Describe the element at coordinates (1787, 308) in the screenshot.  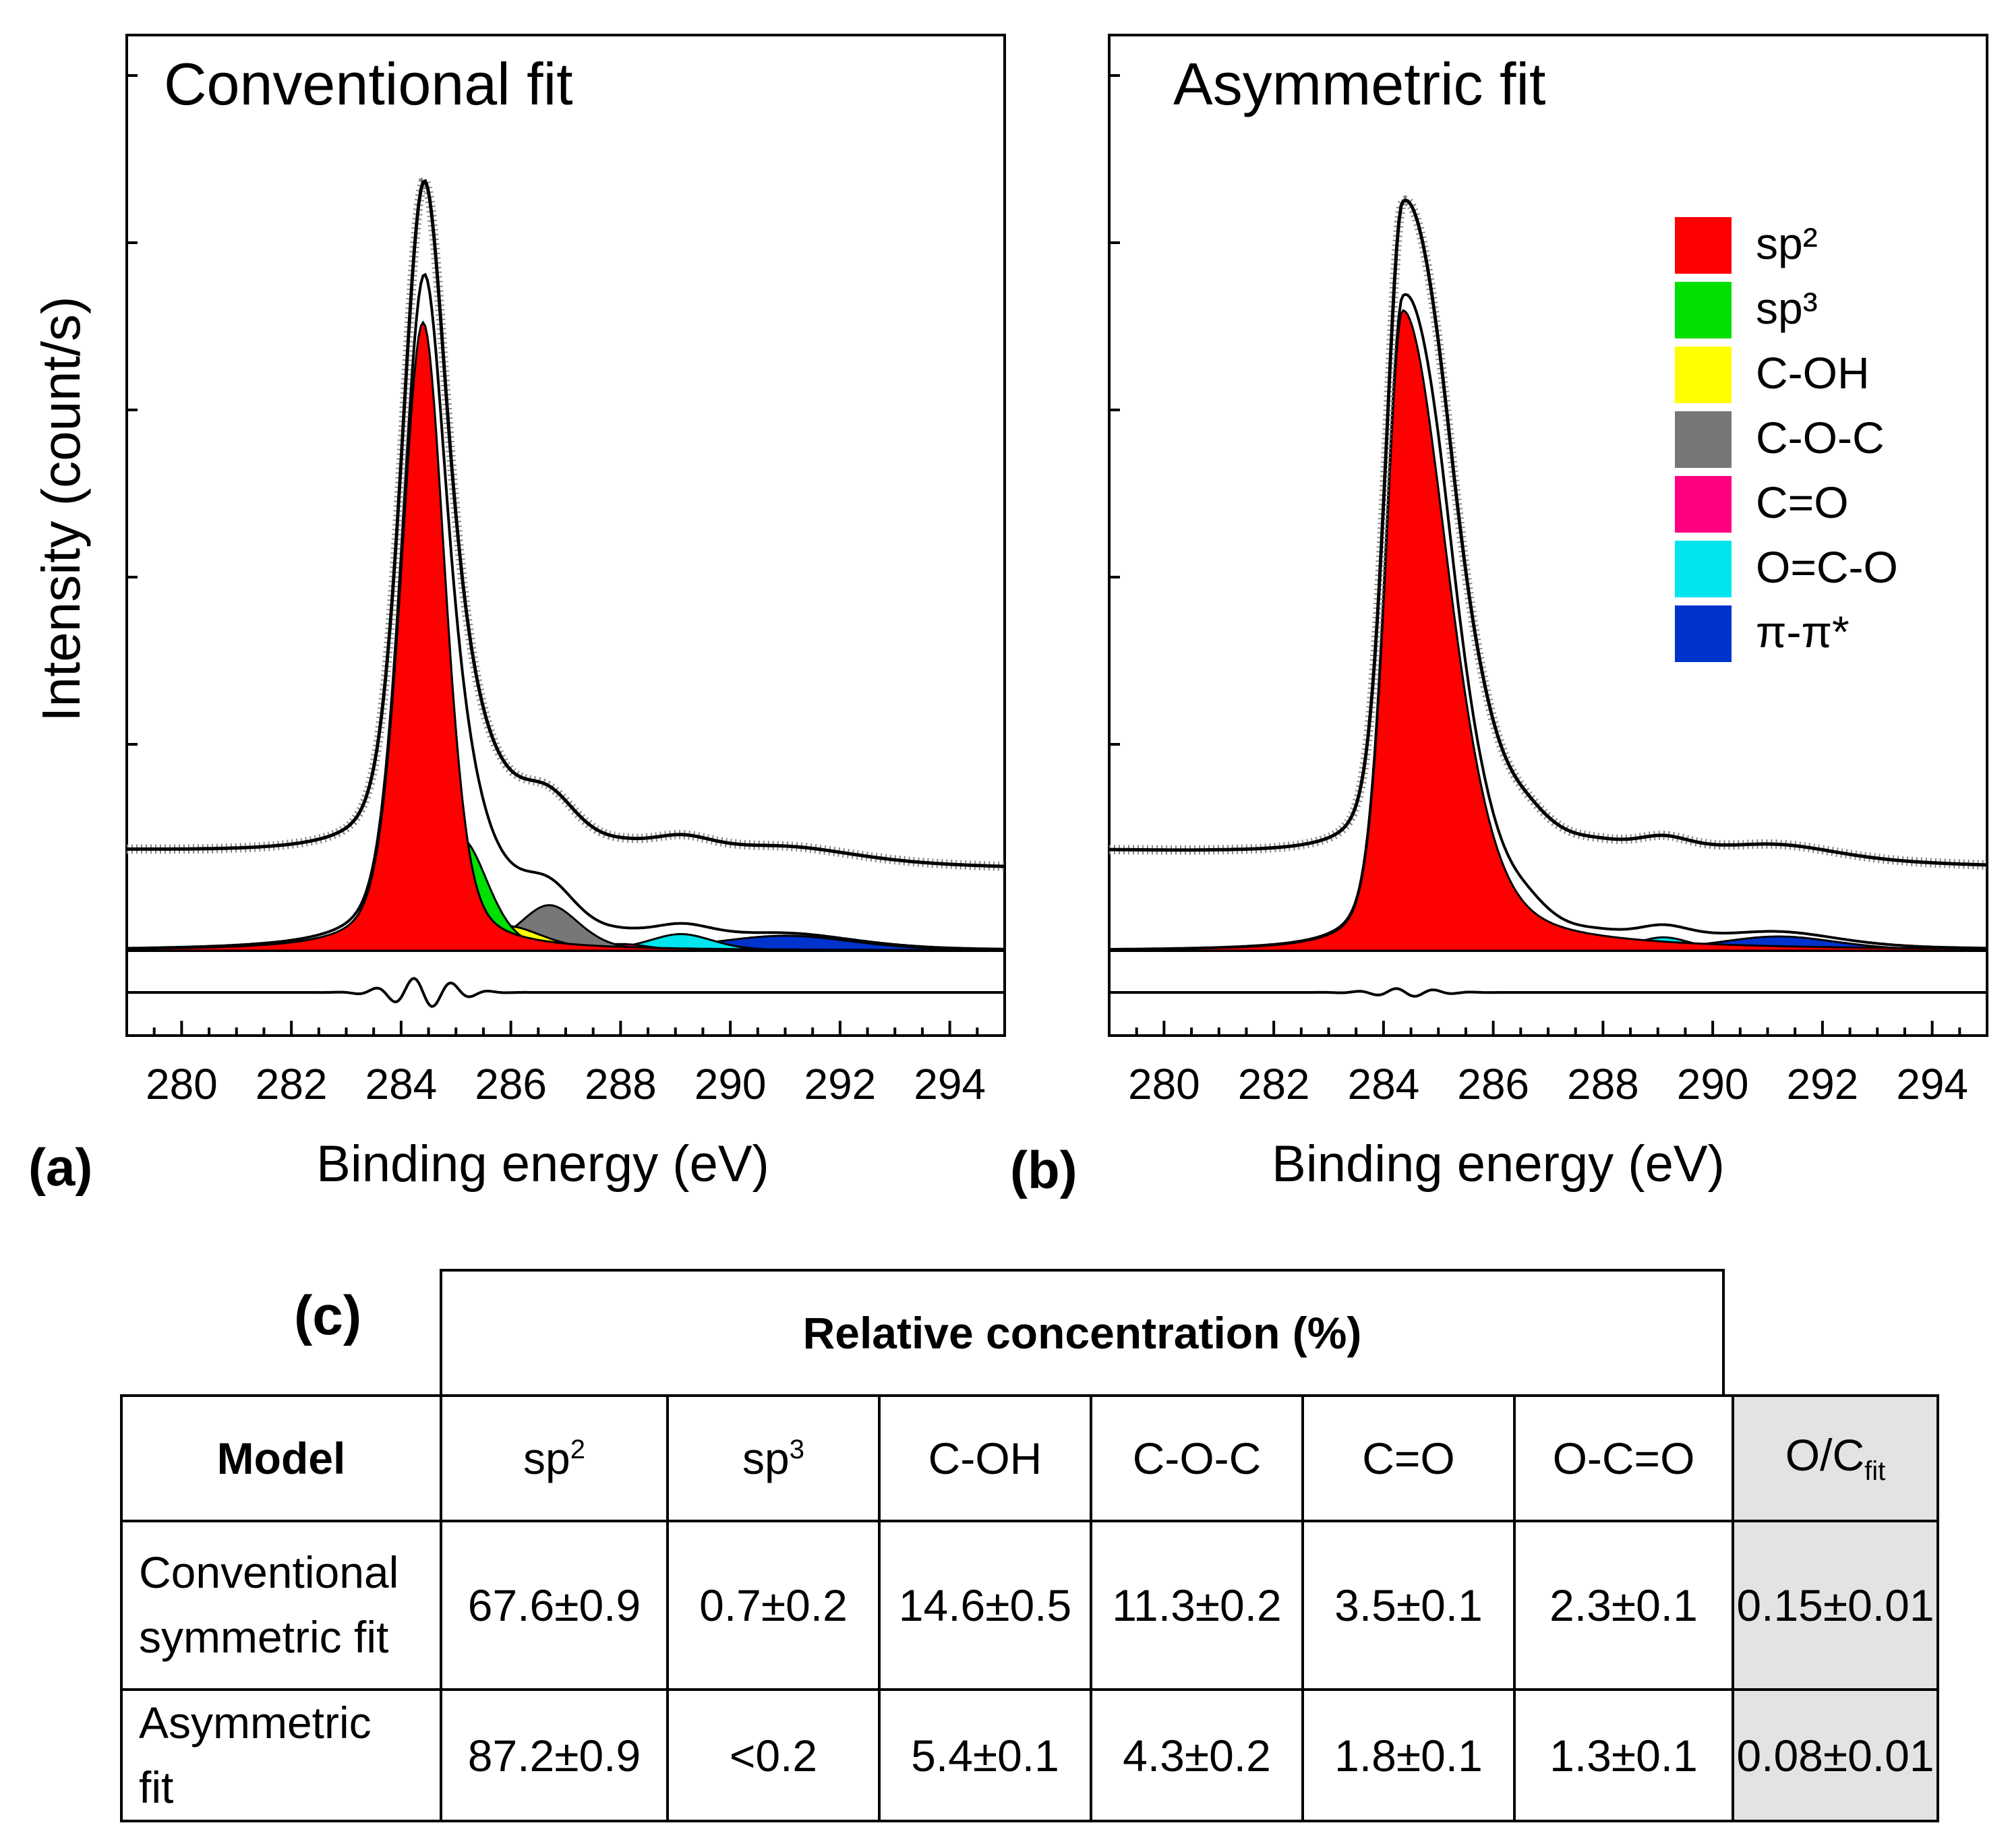
I see `legend-label-sp3: sp³` at that location.